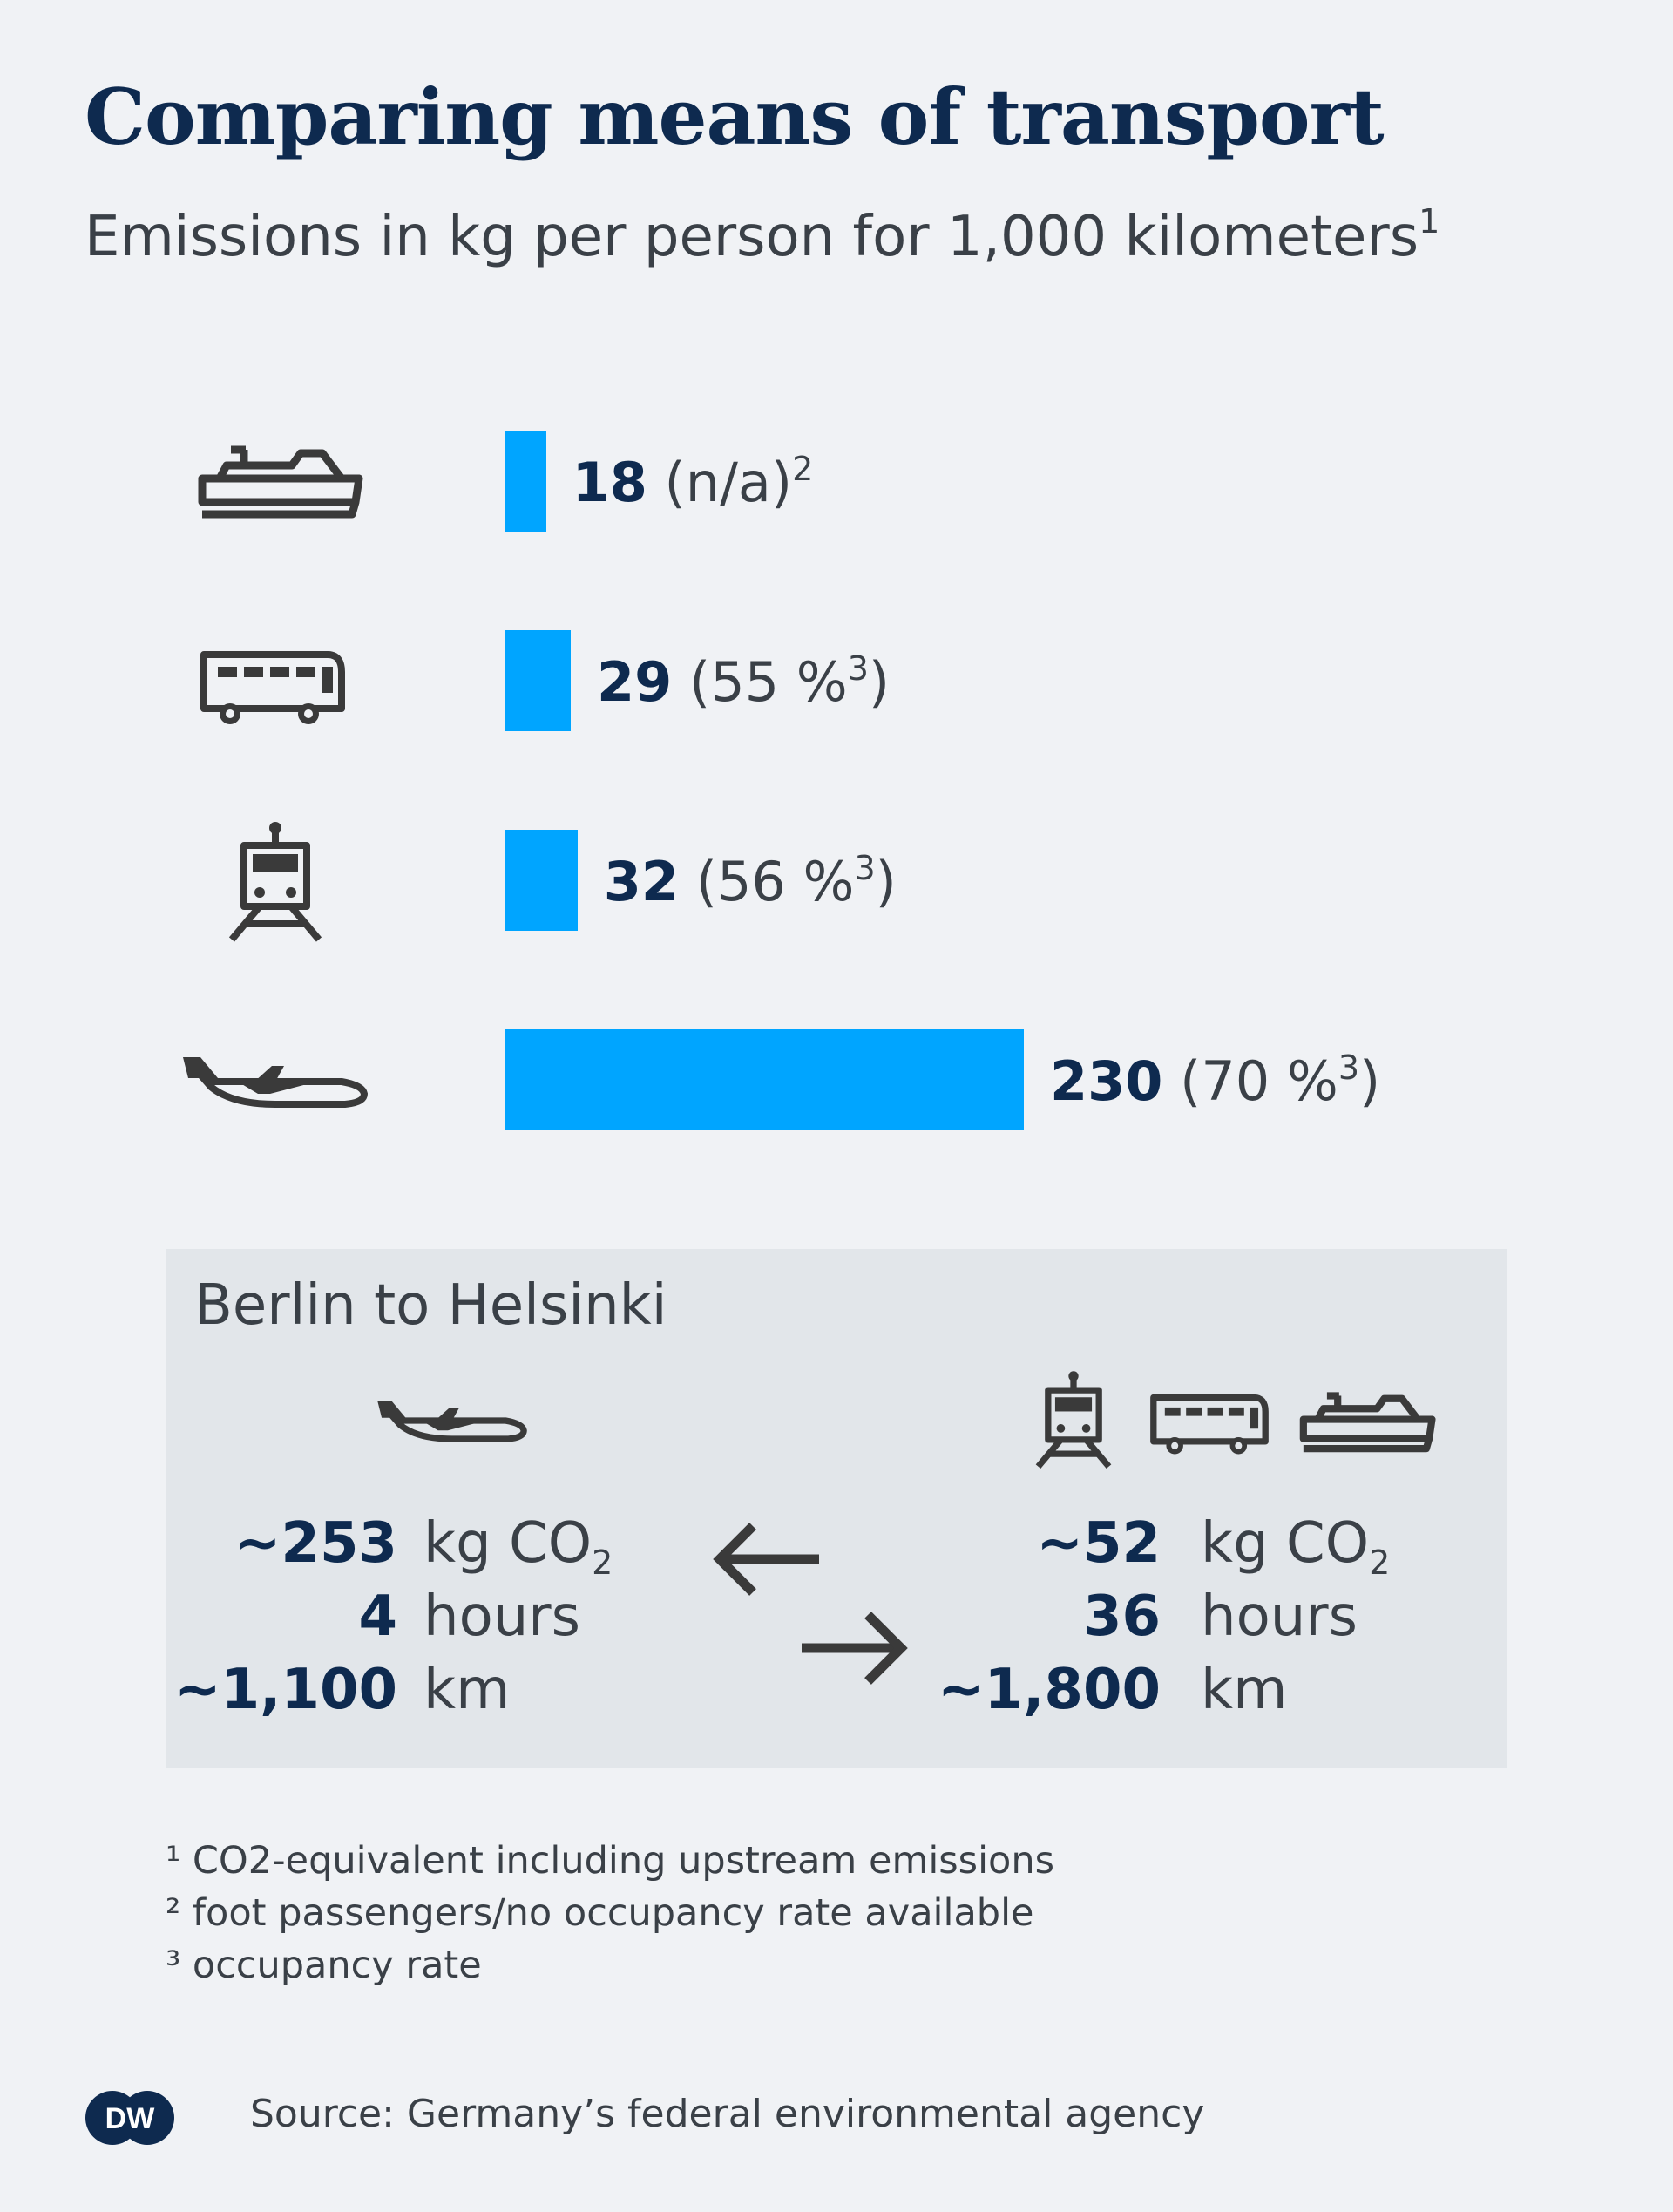 The image size is (1673, 2212). I want to click on dw-logo: DW, so click(129, 2118).